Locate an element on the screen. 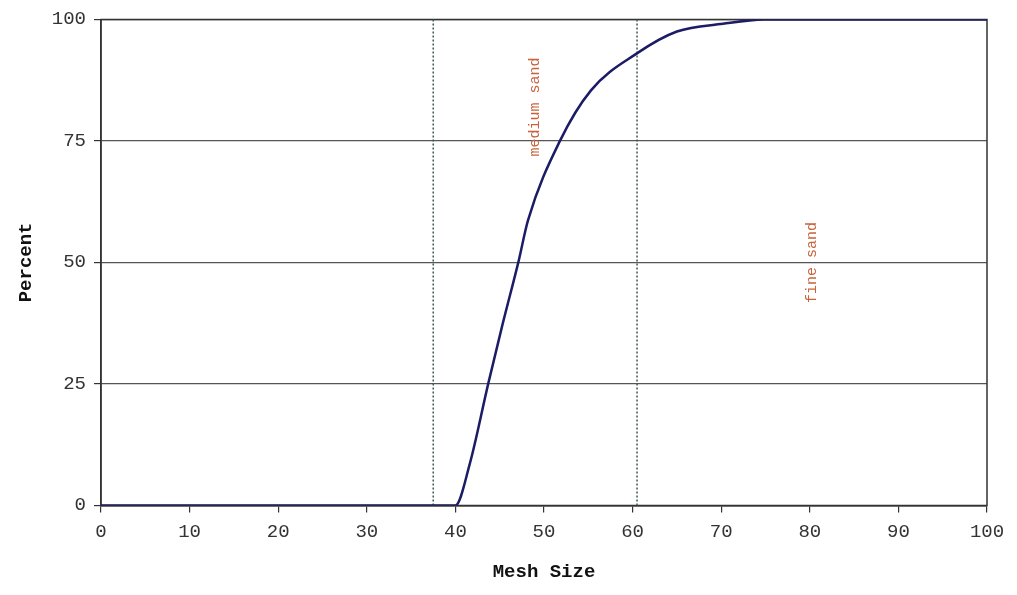  y-tick-label: 75 is located at coordinates (75, 140).